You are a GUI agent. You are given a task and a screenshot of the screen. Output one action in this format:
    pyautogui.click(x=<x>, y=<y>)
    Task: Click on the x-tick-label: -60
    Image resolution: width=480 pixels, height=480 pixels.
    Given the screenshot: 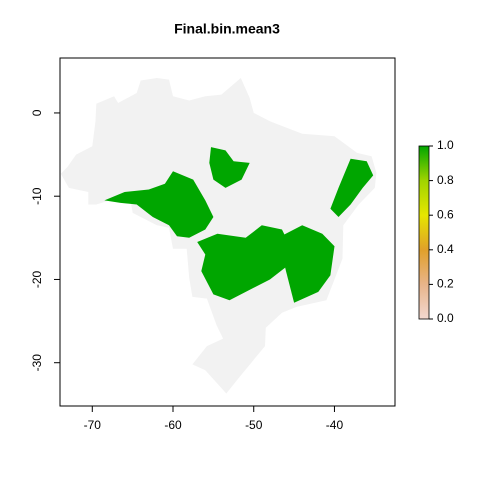 What is the action you would take?
    pyautogui.click(x=173, y=425)
    